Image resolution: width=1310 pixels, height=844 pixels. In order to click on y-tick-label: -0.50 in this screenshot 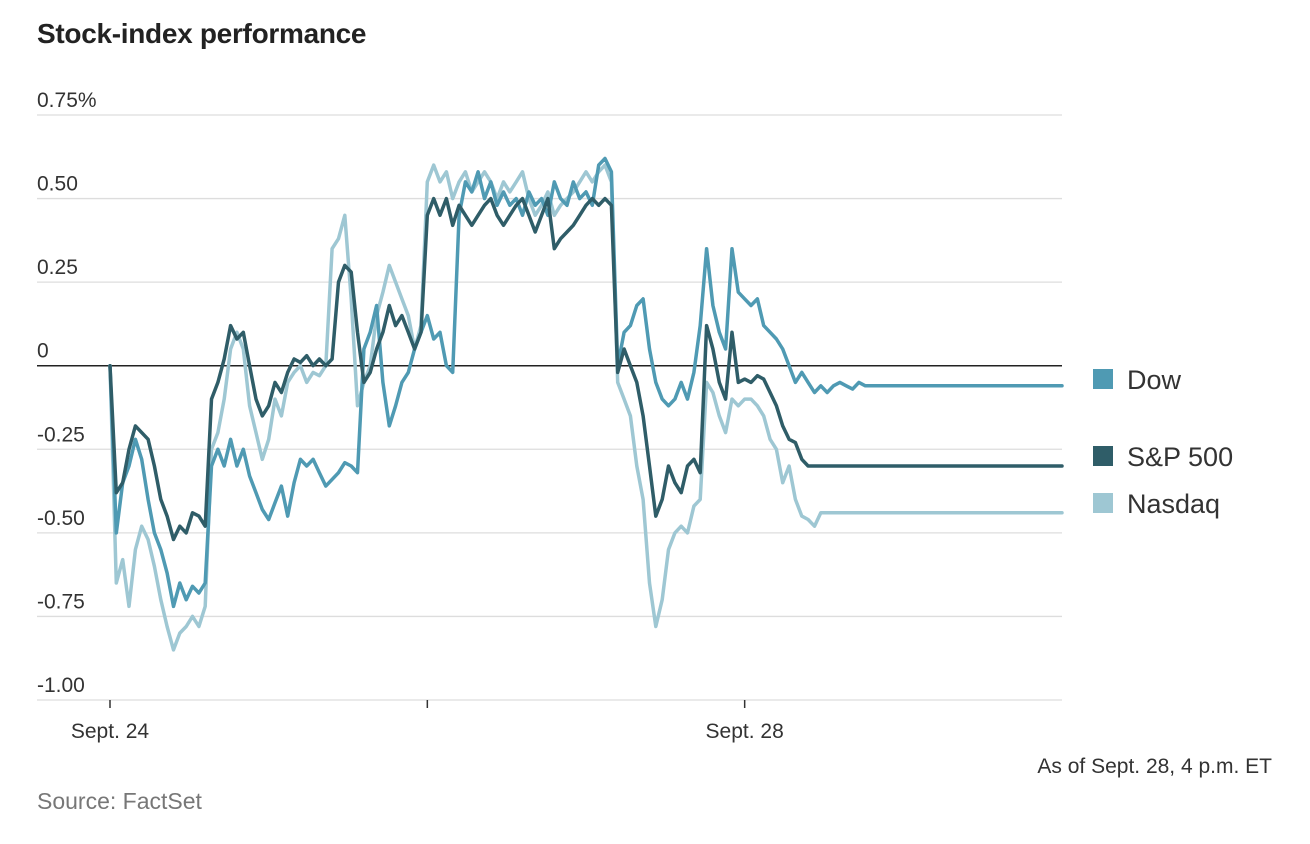, I will do `click(61, 518)`.